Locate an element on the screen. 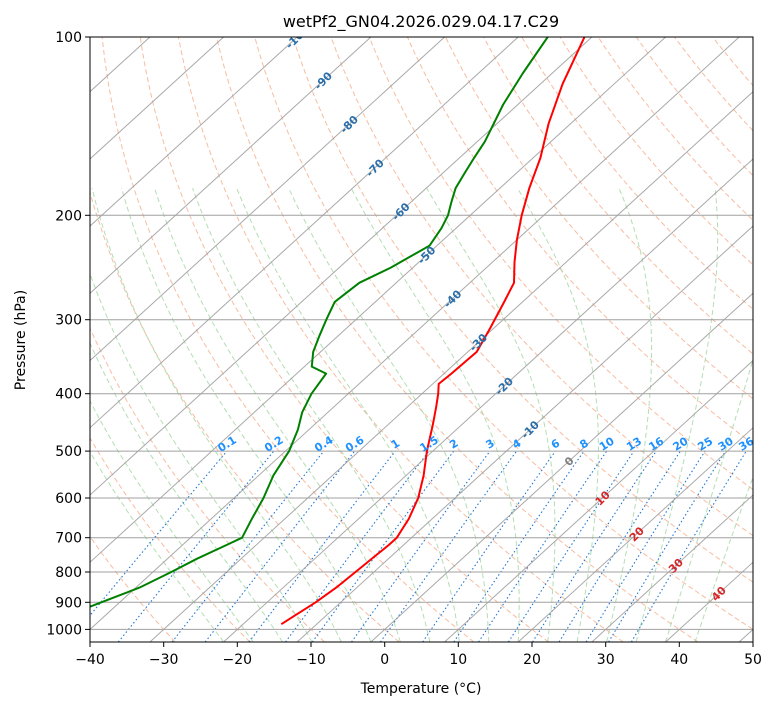  y-tick-label: 500 is located at coordinates (68, 452).